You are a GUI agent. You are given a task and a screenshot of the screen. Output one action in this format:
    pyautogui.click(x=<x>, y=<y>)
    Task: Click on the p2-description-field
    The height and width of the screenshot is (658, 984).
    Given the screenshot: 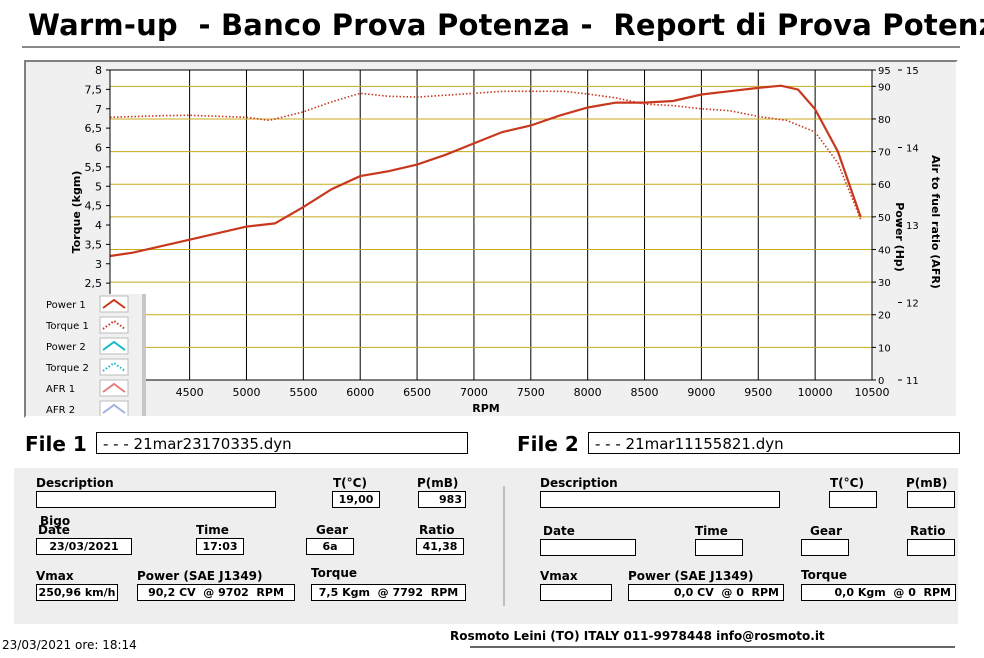 What is the action you would take?
    pyautogui.click(x=660, y=499)
    